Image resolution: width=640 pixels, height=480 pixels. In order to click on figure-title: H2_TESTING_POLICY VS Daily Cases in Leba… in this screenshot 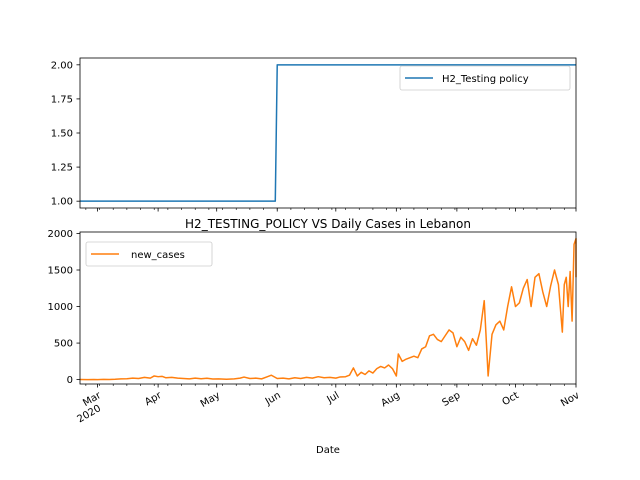, I will do `click(328, 224)`.